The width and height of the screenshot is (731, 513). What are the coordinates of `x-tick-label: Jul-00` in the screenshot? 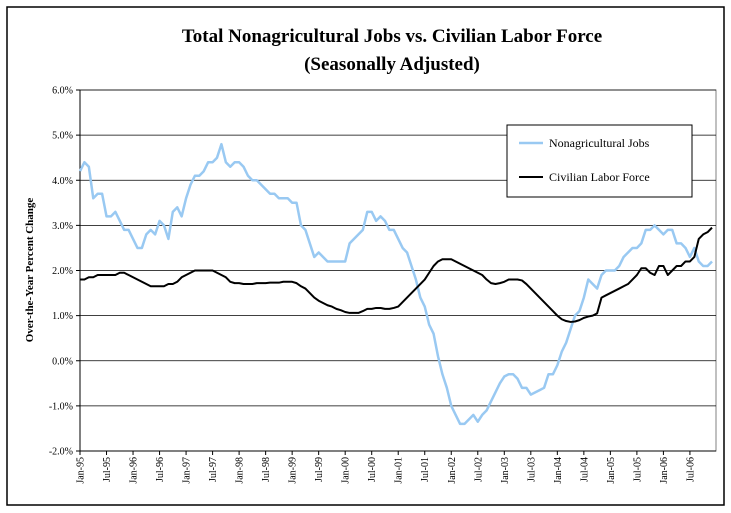 It's located at (372, 469).